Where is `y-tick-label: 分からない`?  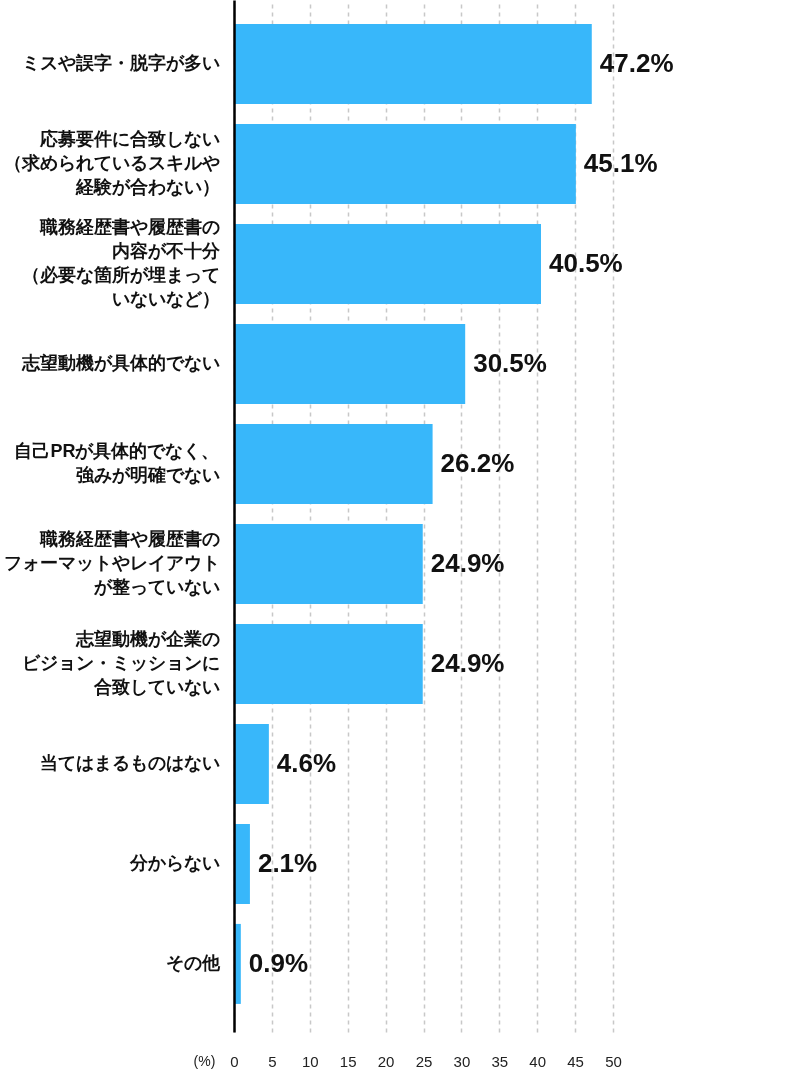 y-tick-label: 分からない is located at coordinates (174, 862).